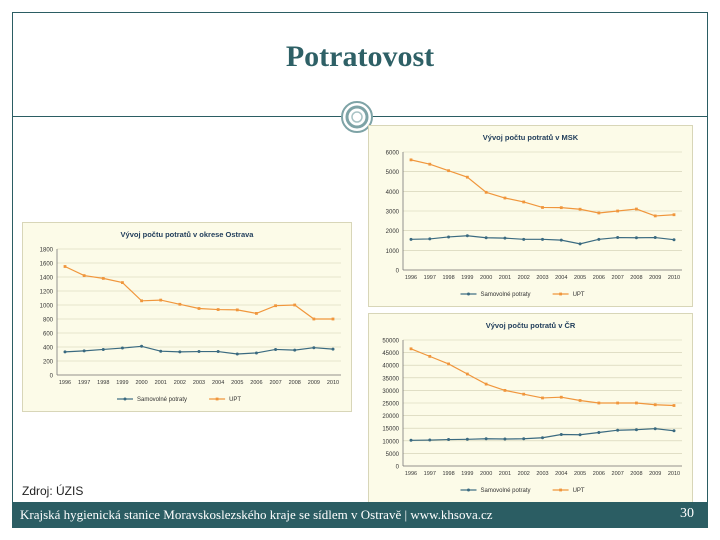 This screenshot has height=540, width=720. I want to click on y-tick-label: 1400, so click(47, 279).